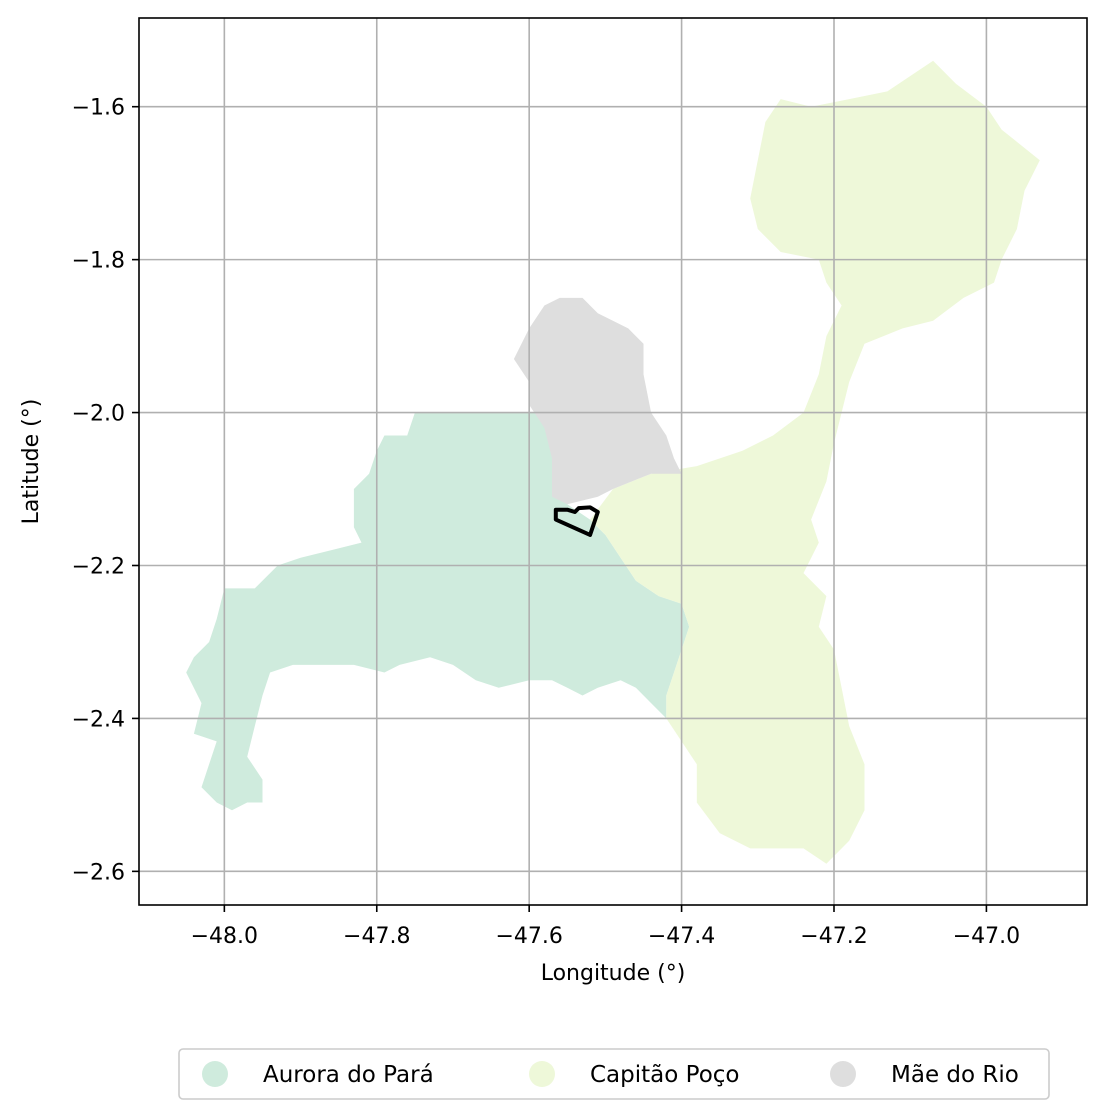 The height and width of the screenshot is (1119, 1106). What do you see at coordinates (542, 1074) in the screenshot?
I see `legend-marker-capitao-poco` at bounding box center [542, 1074].